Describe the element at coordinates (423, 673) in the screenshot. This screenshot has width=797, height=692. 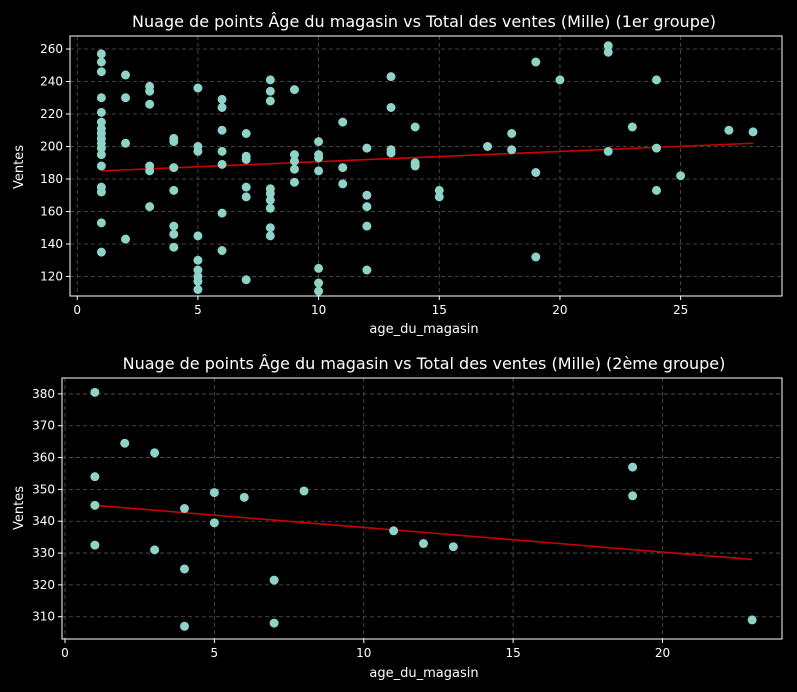
I see `chart-2-x-axis-label: age_du_magasin` at that location.